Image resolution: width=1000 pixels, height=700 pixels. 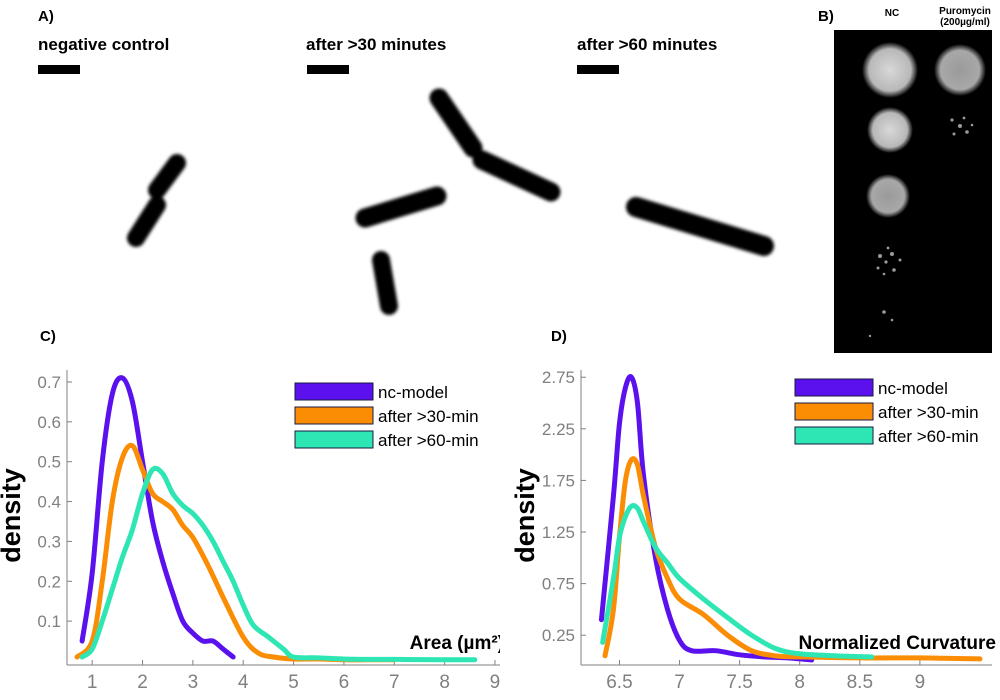 What do you see at coordinates (49, 502) in the screenshot?
I see `y-tick-label: 0.4` at bounding box center [49, 502].